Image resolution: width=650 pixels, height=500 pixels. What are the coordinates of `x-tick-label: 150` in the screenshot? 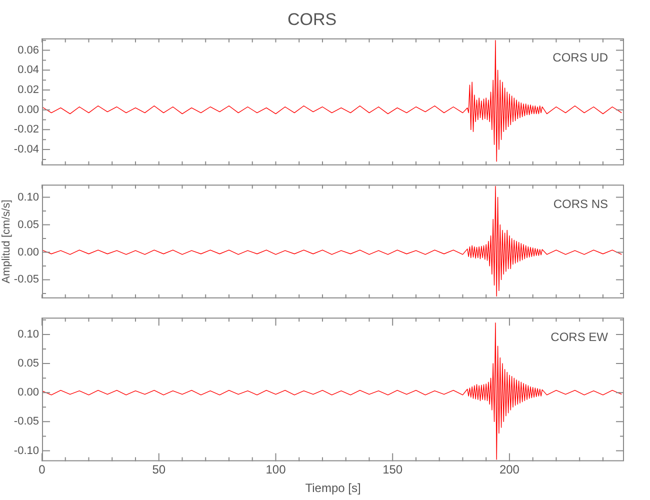 It's located at (392, 469).